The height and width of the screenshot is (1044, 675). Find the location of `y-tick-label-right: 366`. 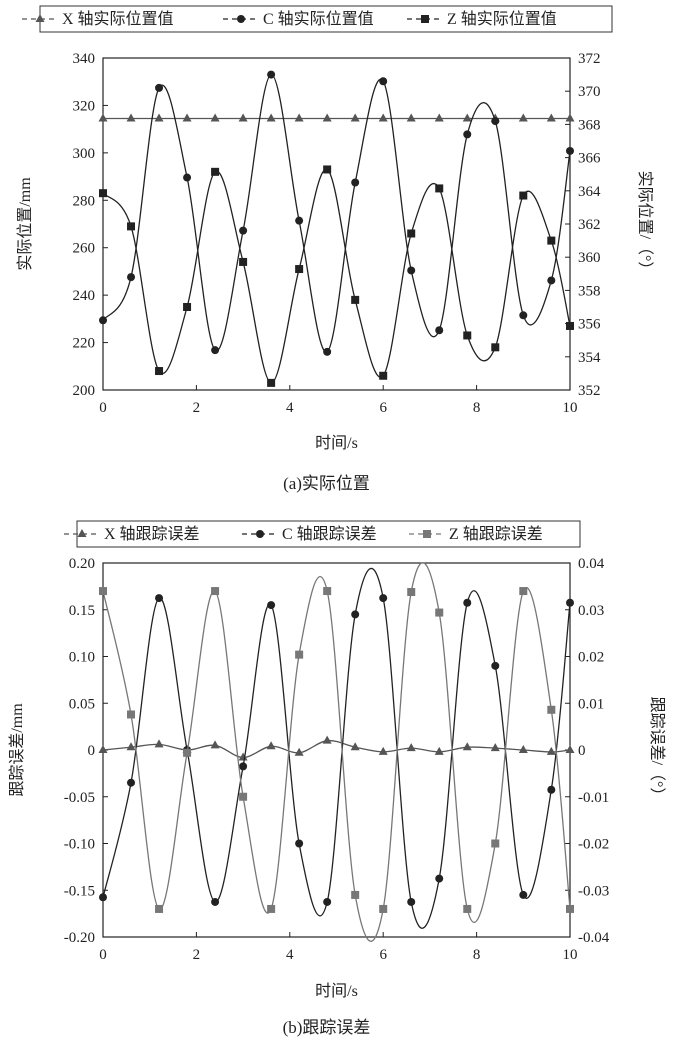

y-tick-label-right: 366 is located at coordinates (589, 159).